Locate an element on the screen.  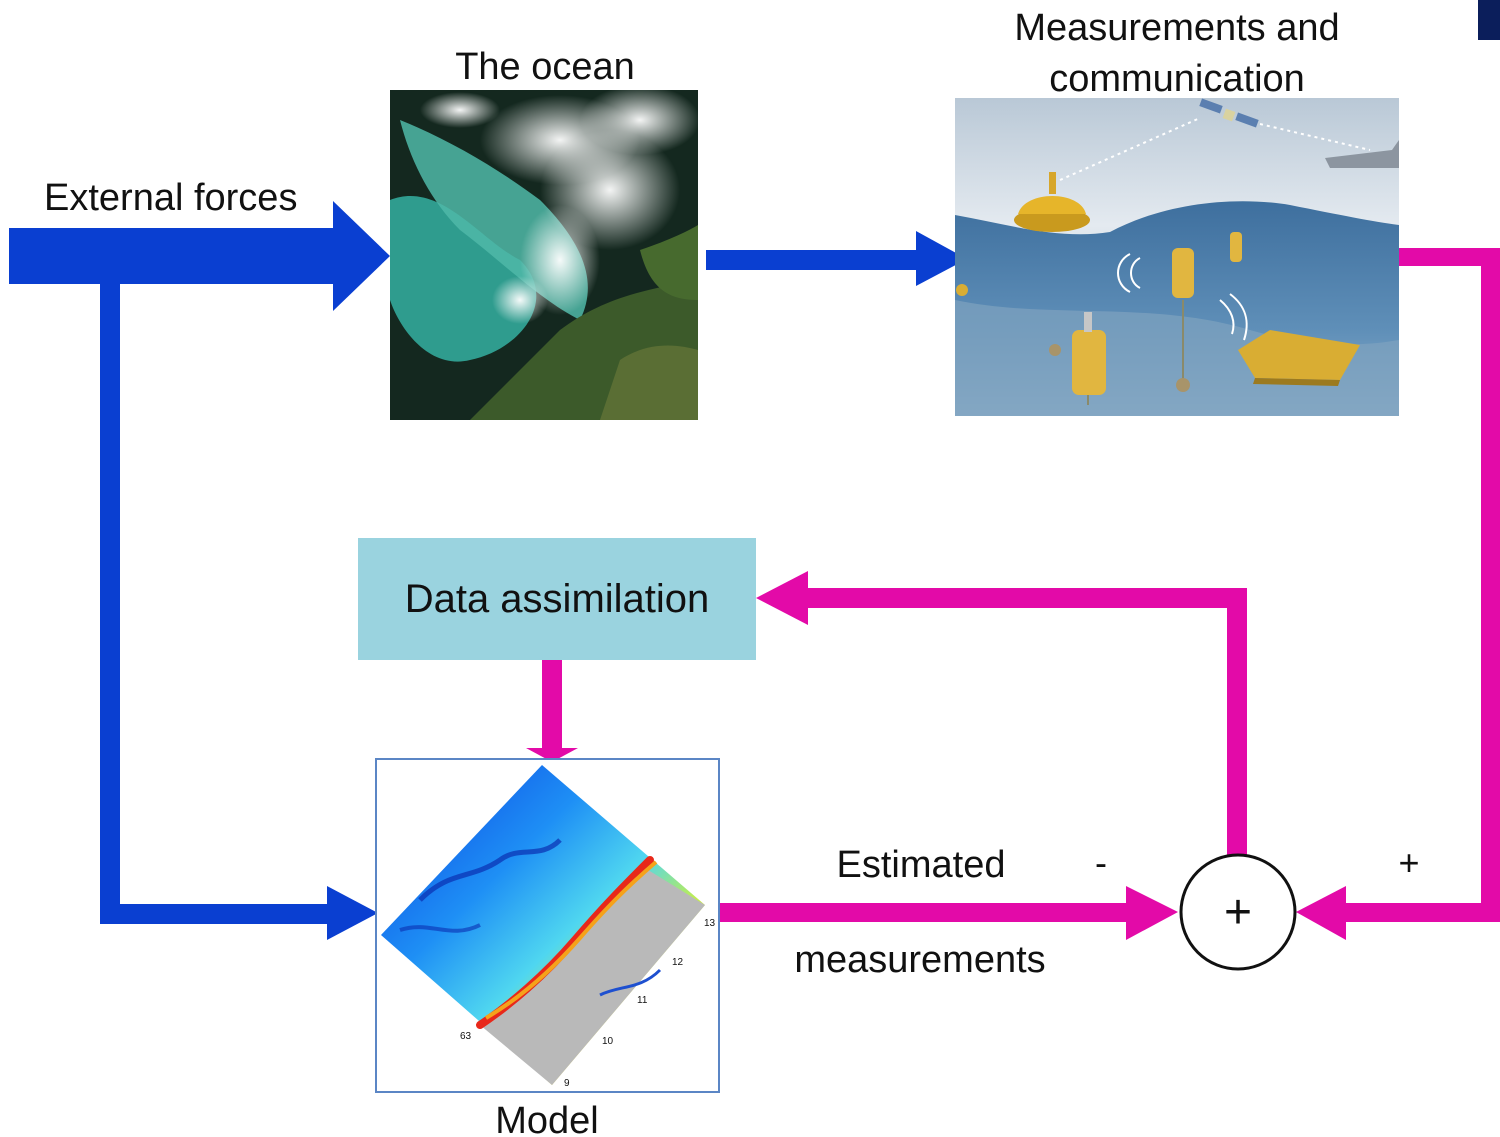
ocean-to-measurements-arrow is located at coordinates (836, 258).